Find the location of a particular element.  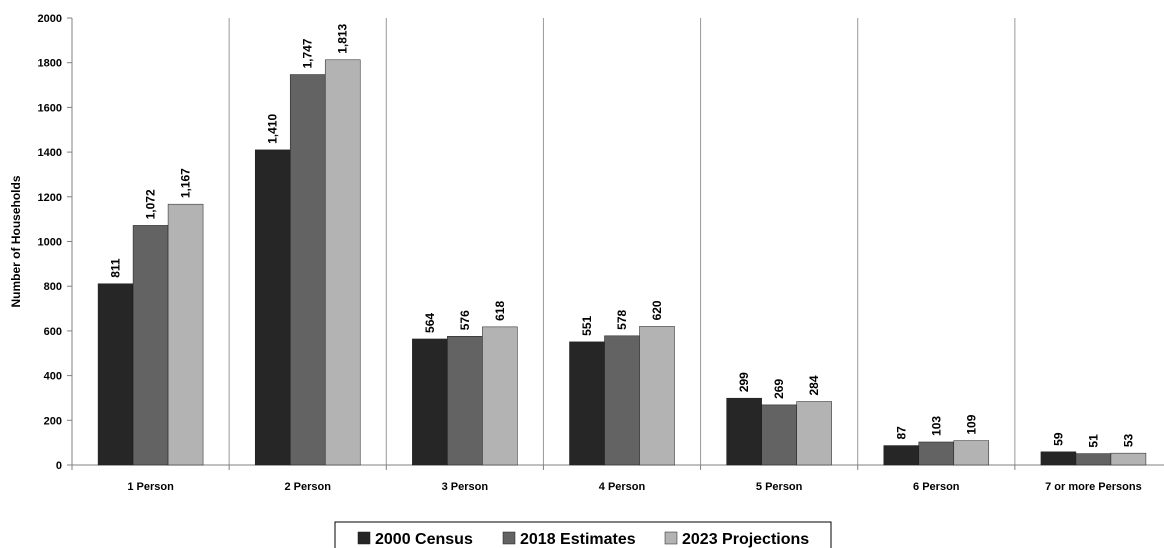

data-label: 269 is located at coordinates (779, 389).